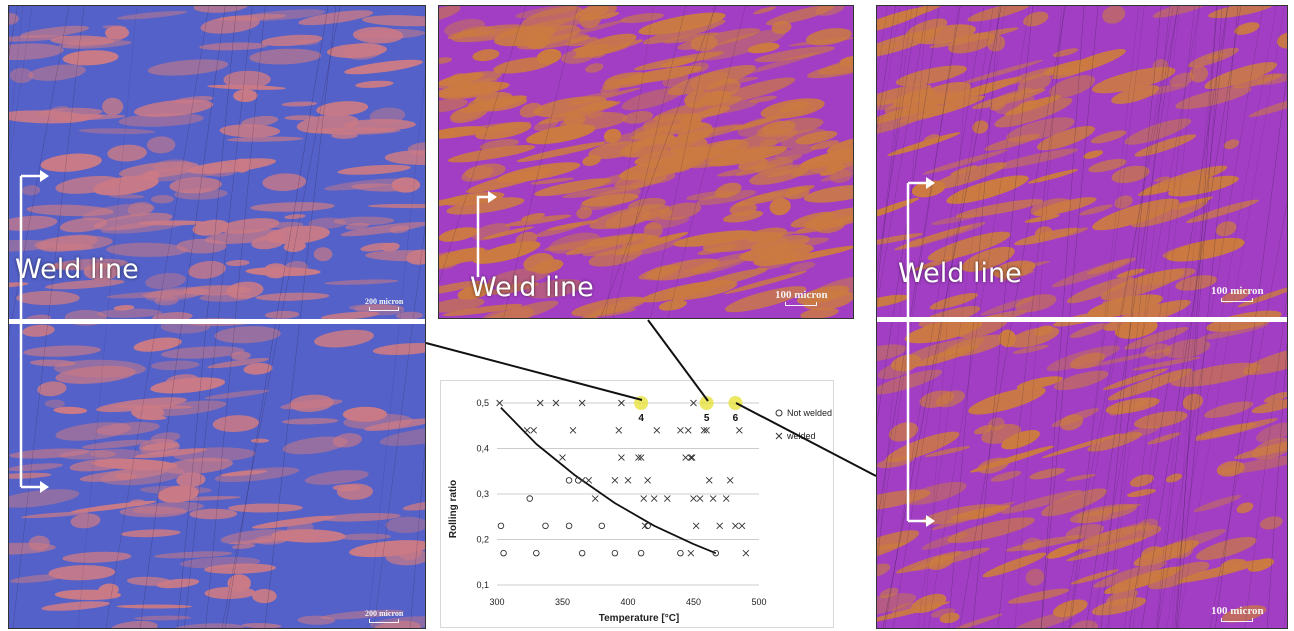 This screenshot has height=631, width=1294. I want to click on legend-label-not-welded: Not welded, so click(809, 413).